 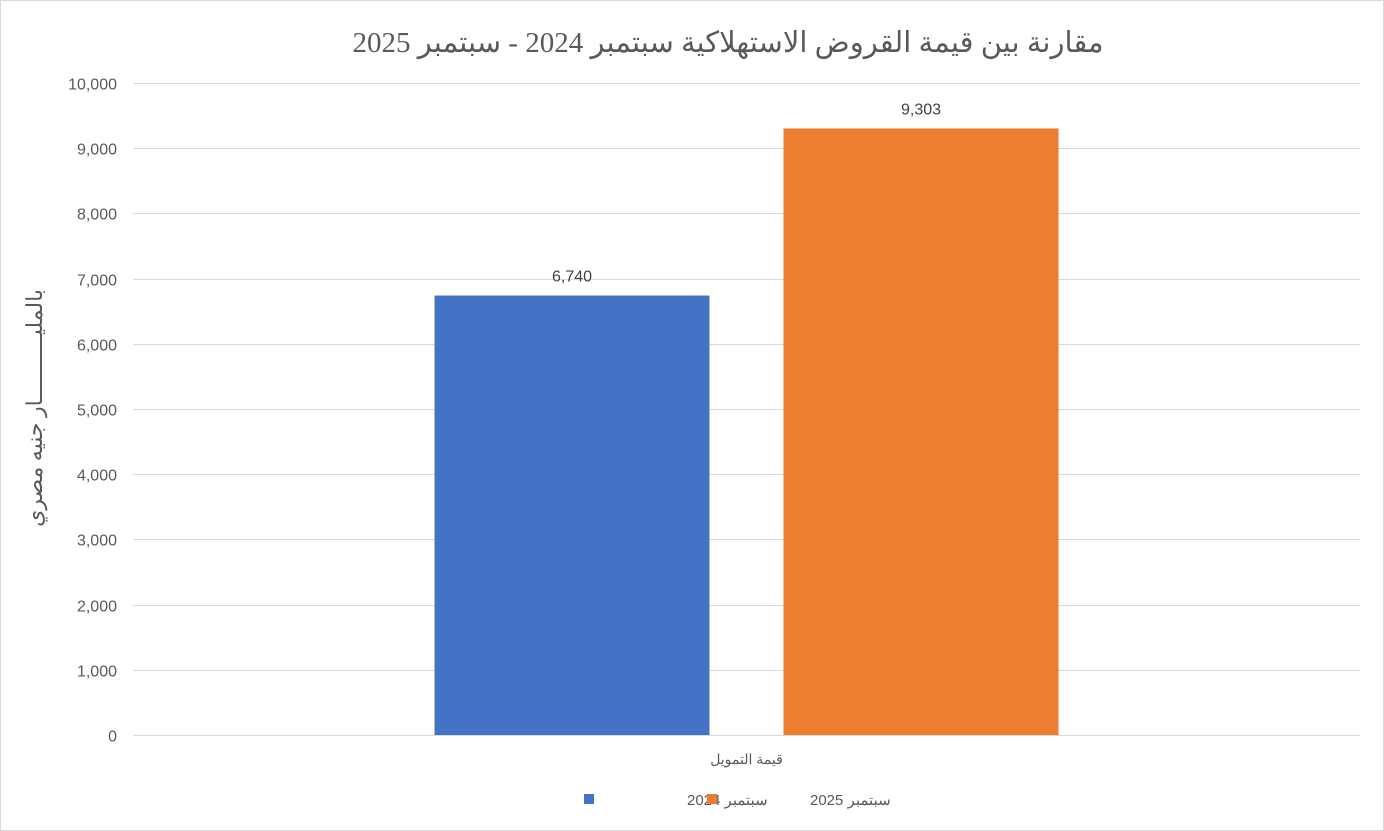 I want to click on y-tick-label: 3,000, so click(x=97, y=541).